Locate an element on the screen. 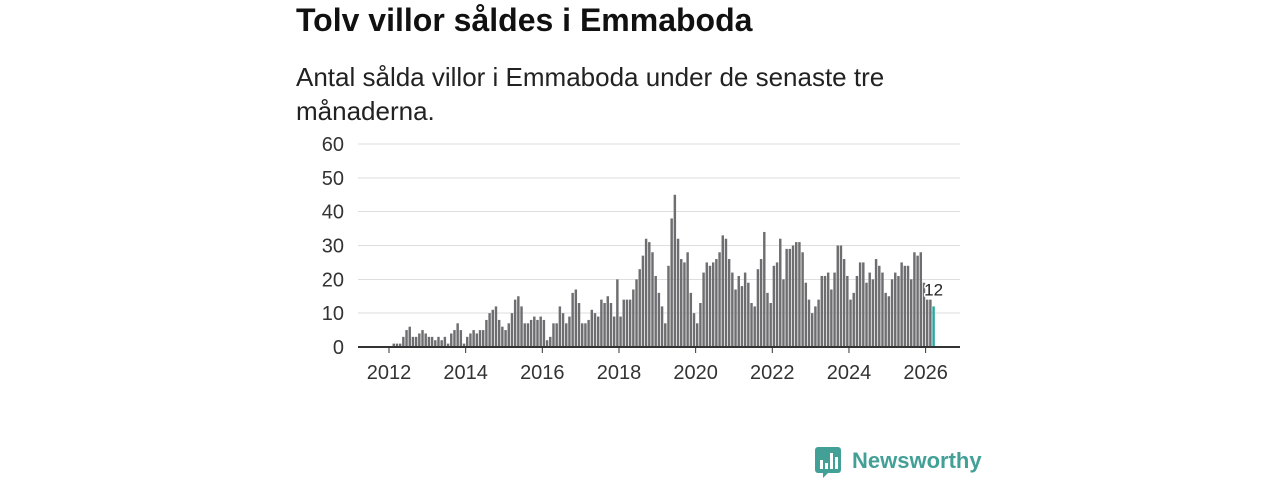  annotations: 12 is located at coordinates (934, 290).